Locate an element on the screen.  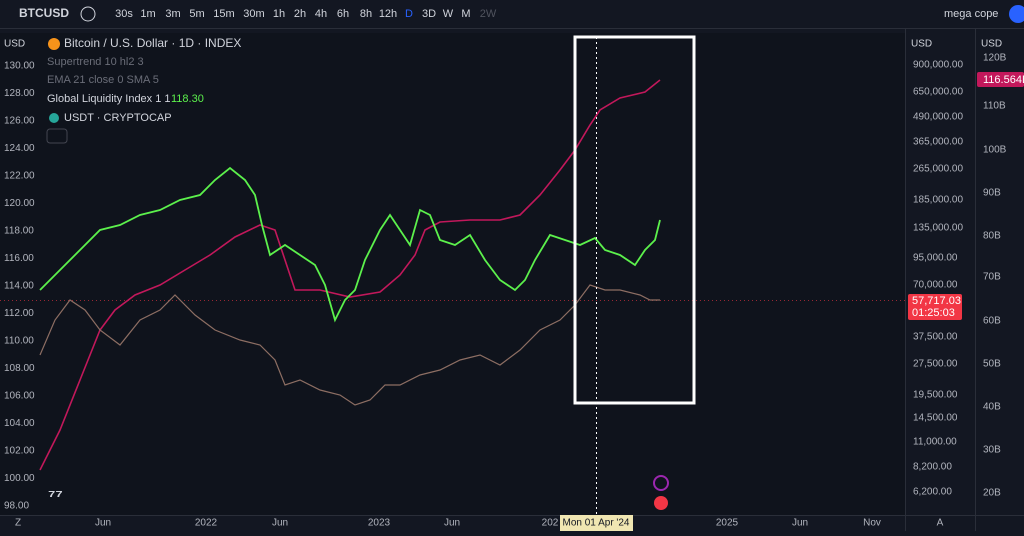
y-tick-label: 124.00 is located at coordinates (19, 148).